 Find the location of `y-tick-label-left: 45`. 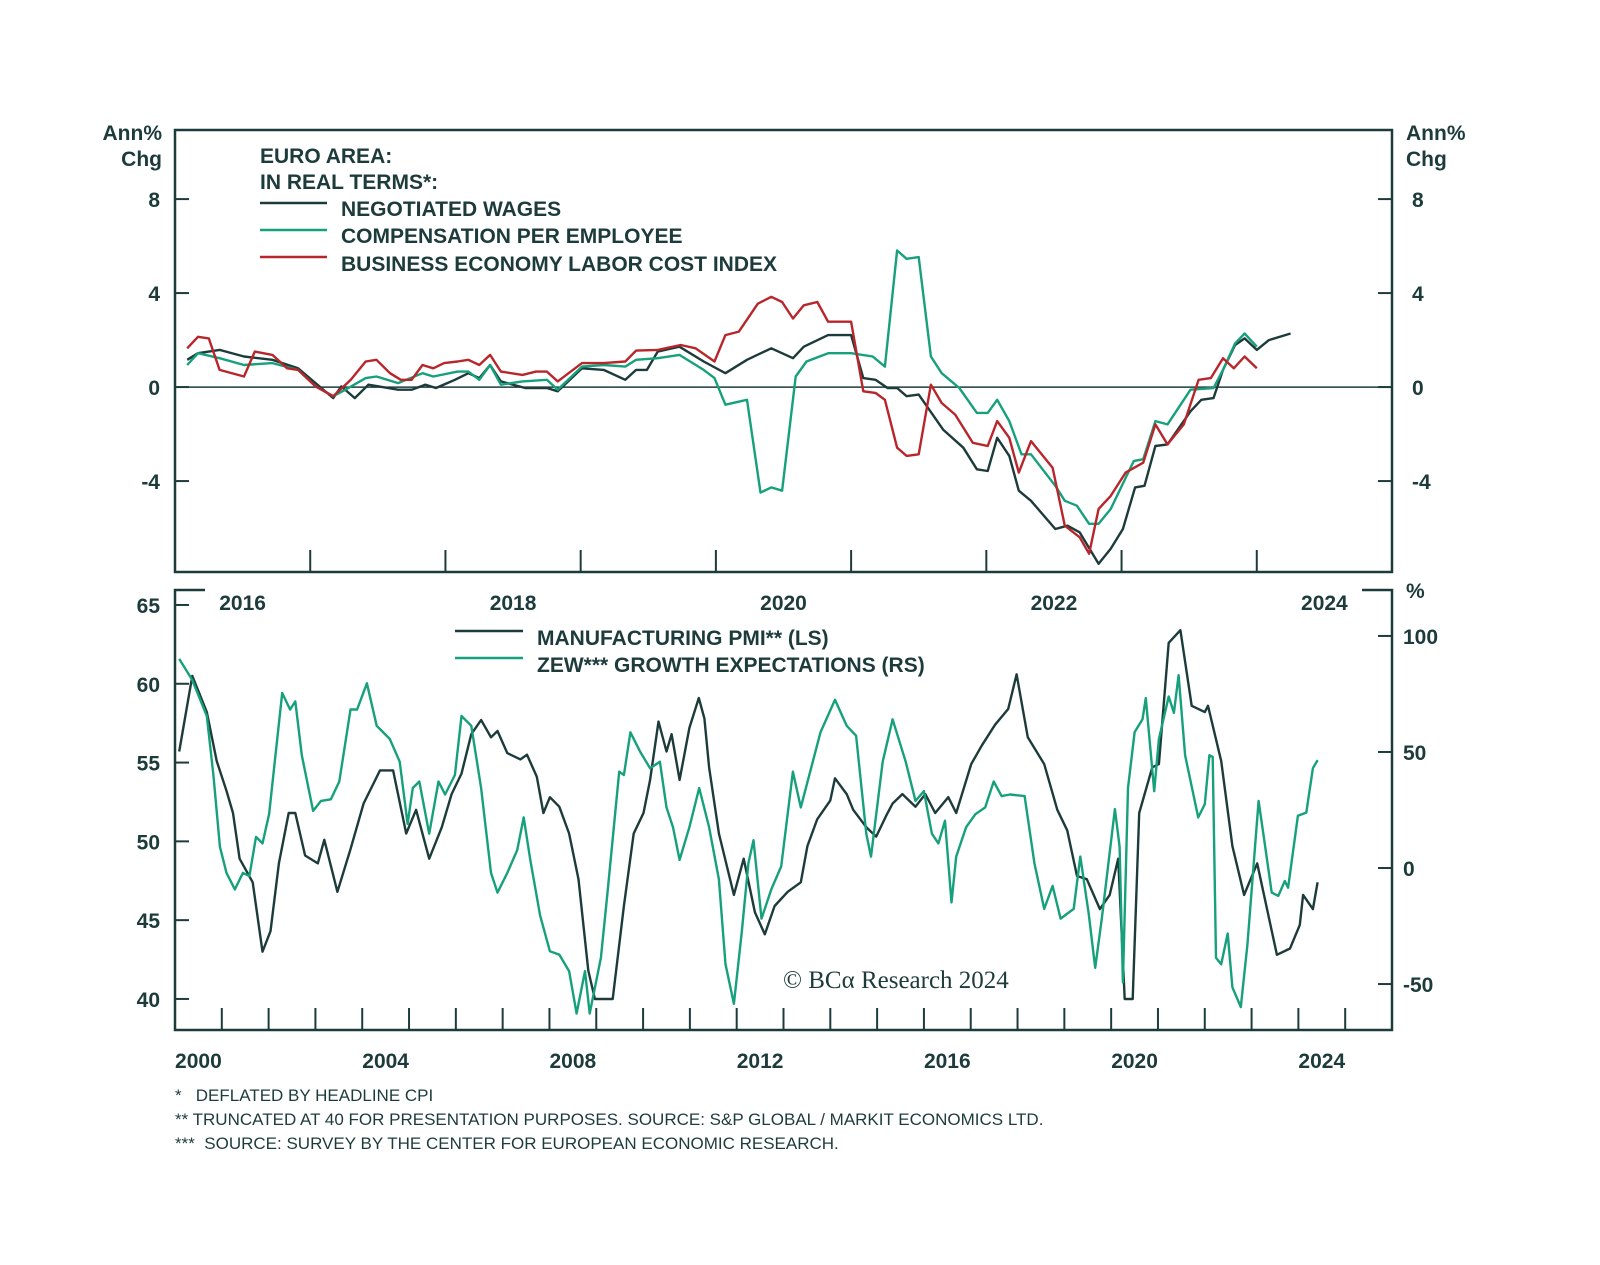

y-tick-label-left: 45 is located at coordinates (149, 921).